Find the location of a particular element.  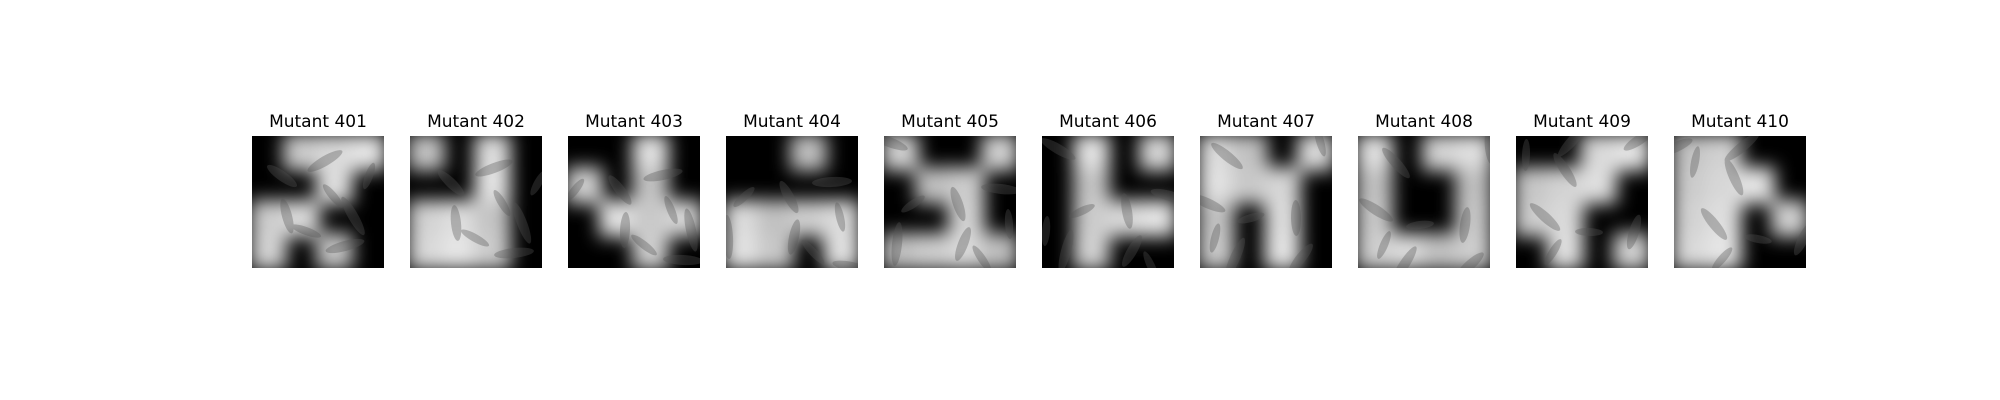

panel-title: Mutant 401 is located at coordinates (318, 122).